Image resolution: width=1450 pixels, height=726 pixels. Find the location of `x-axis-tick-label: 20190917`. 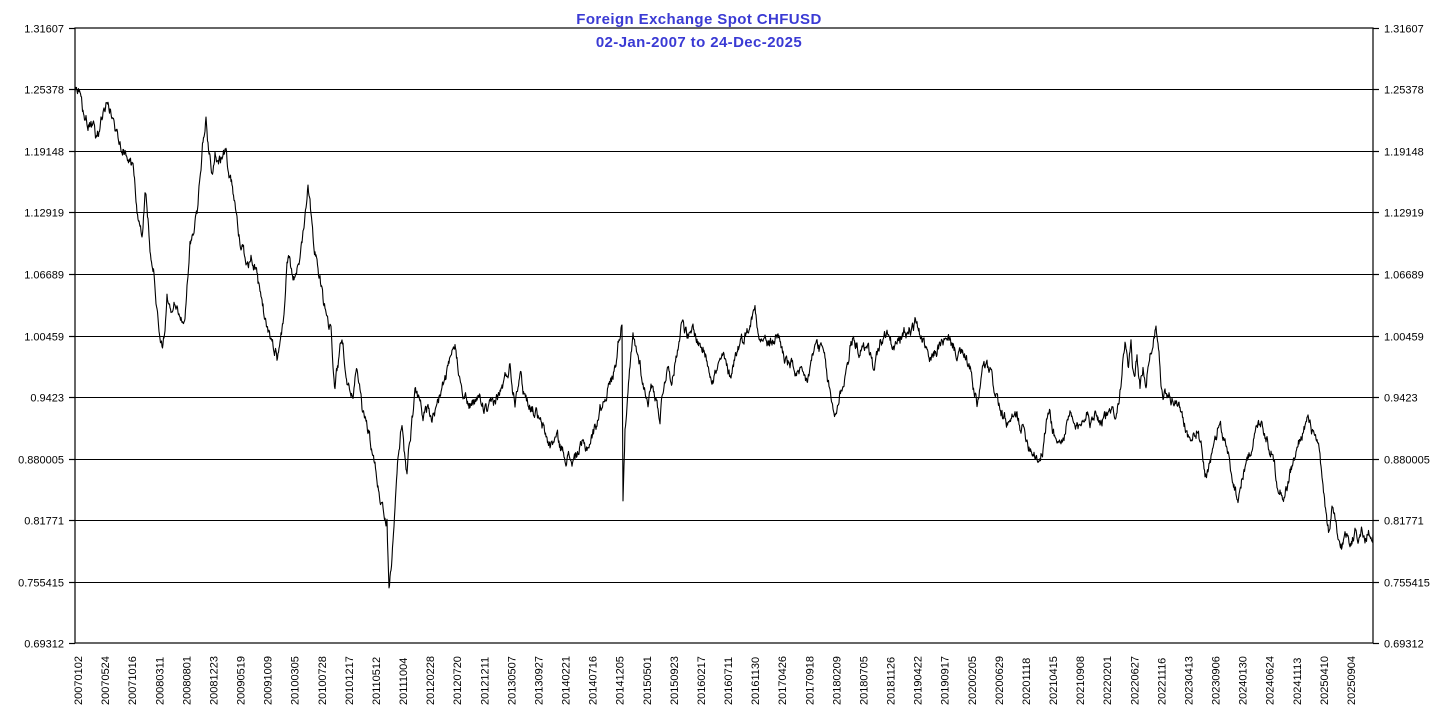

x-axis-tick-label: 20190917 is located at coordinates (946, 680).